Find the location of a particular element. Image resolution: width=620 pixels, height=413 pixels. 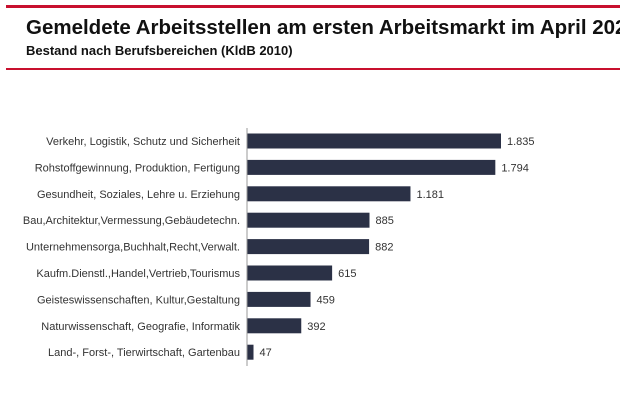

chart-subtitle: Bestand nach Berufsbereichen (KldB 2010) is located at coordinates (159, 50).